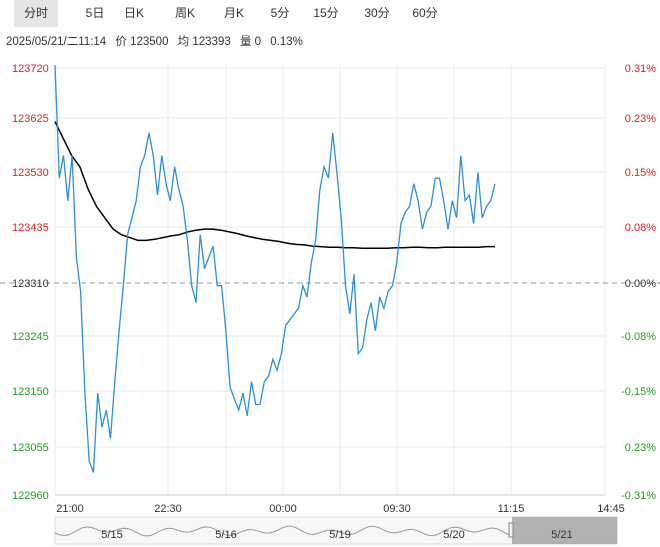 Image resolution: width=660 pixels, height=547 pixels. I want to click on navigator-date-label: 5/19, so click(339, 535).